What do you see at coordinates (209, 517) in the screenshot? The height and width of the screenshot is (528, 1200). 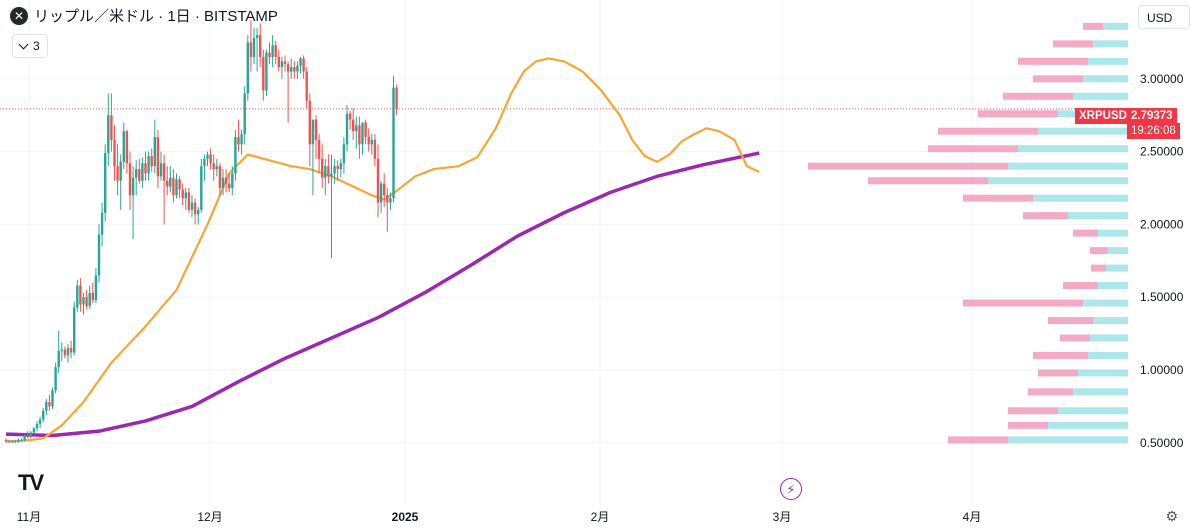 I see `x-tick-label: 12月` at bounding box center [209, 517].